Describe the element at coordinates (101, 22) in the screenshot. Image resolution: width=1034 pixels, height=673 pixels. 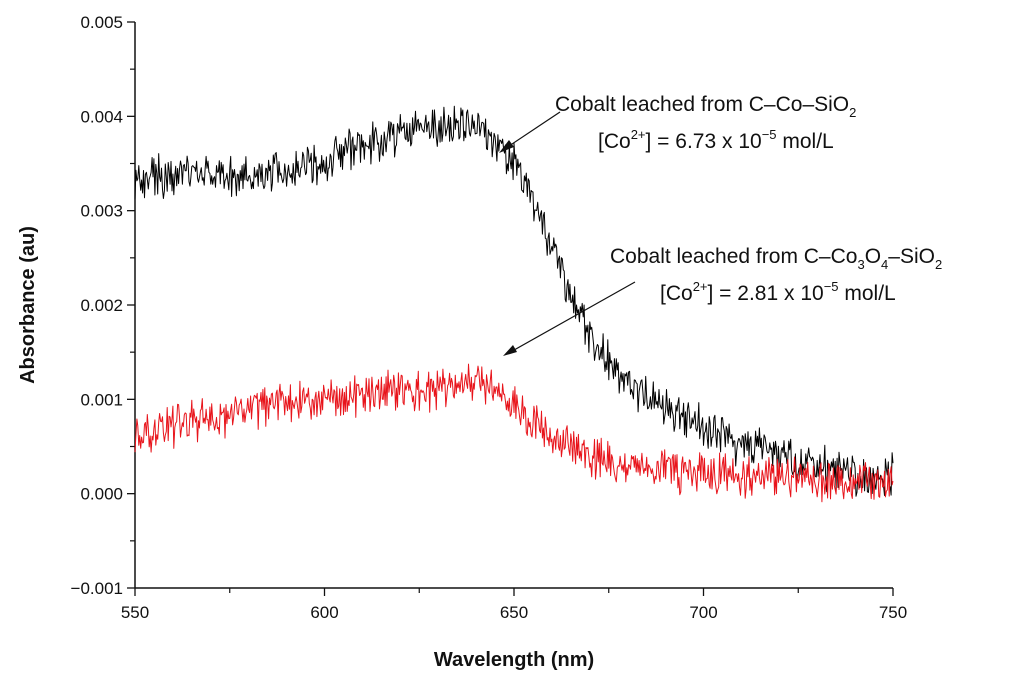
I see `y-tick-label-6: 0.005` at that location.